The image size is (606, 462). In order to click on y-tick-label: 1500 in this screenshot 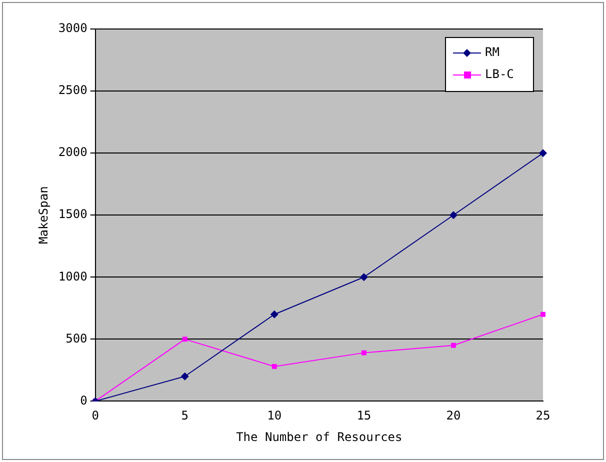, I will do `click(73, 214)`.